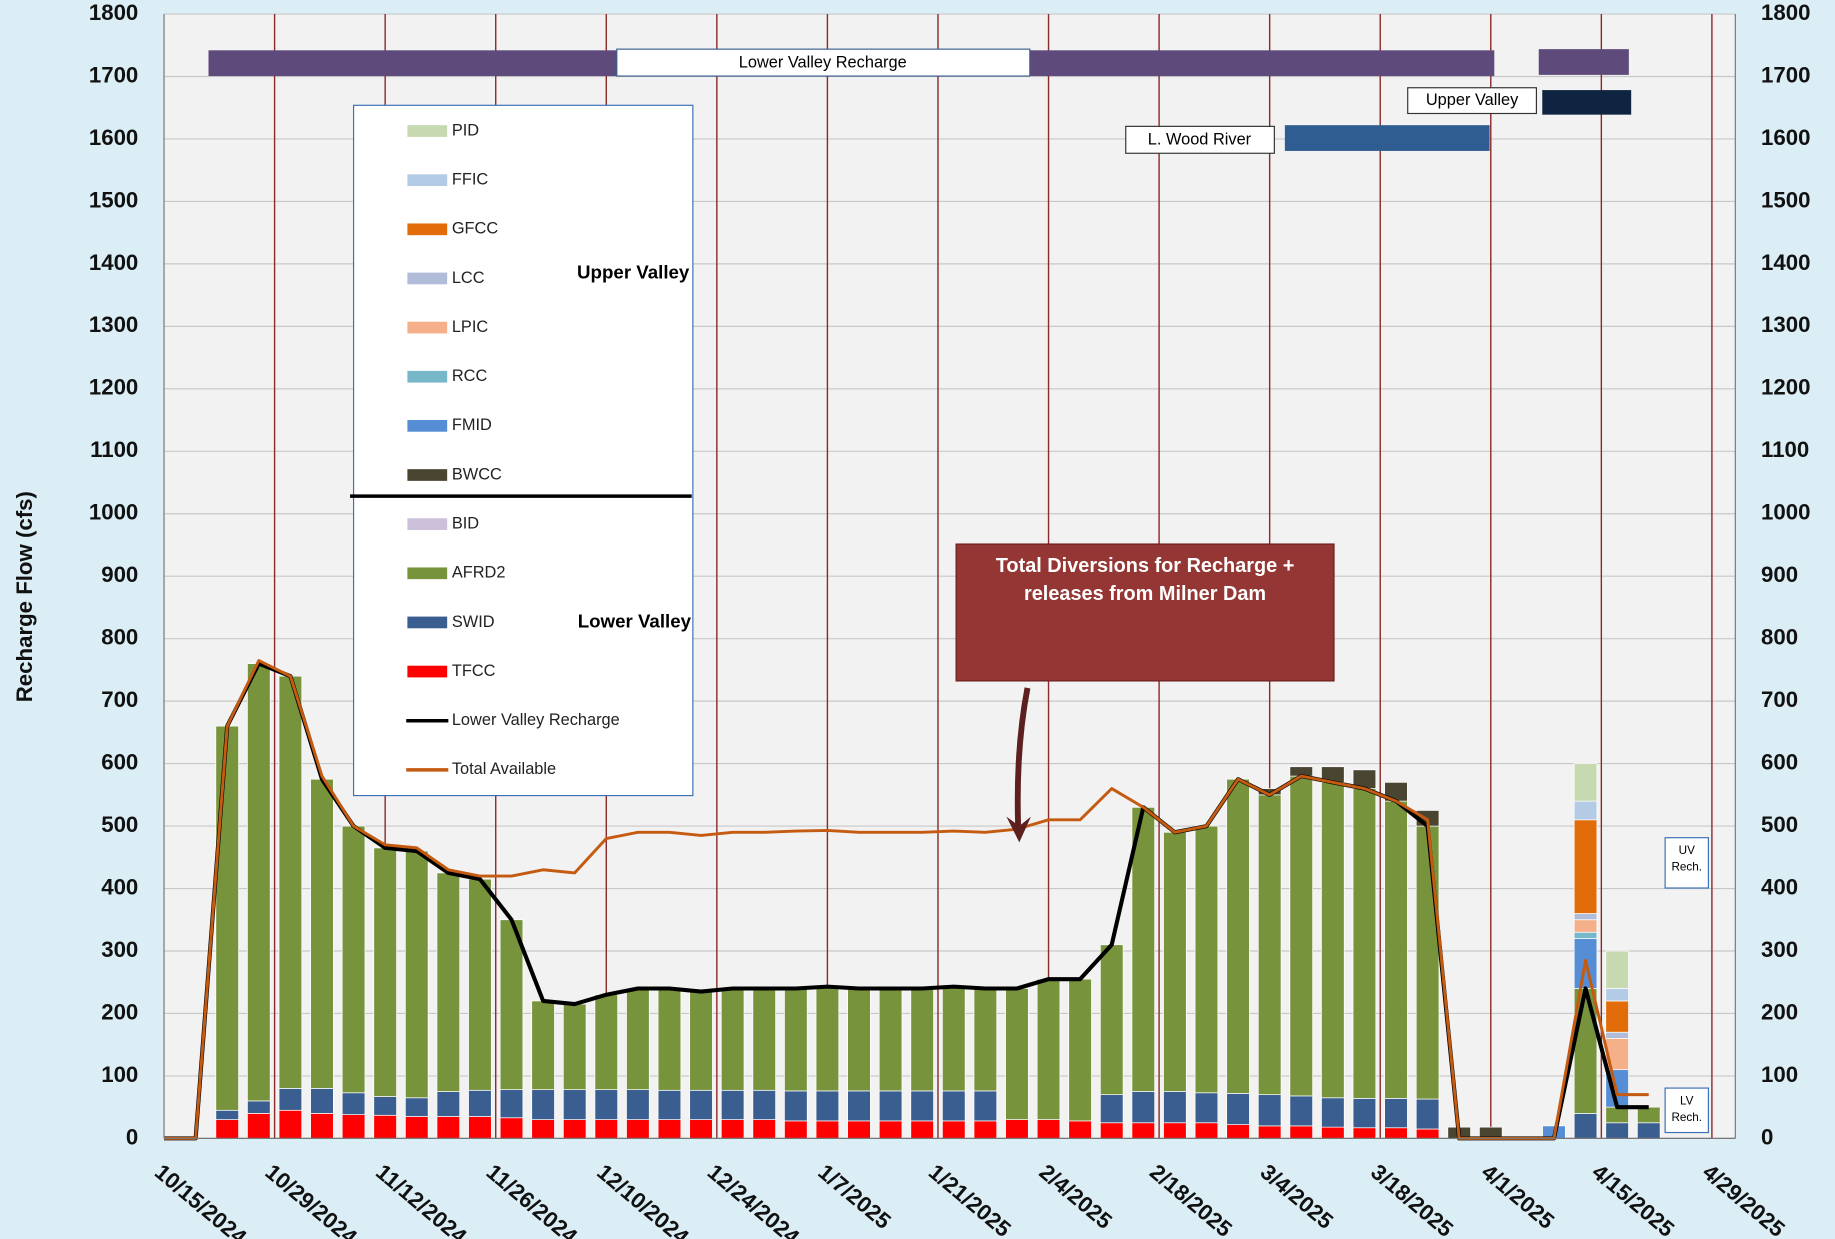  What do you see at coordinates (470, 376) in the screenshot?
I see `legend-label: RCC` at bounding box center [470, 376].